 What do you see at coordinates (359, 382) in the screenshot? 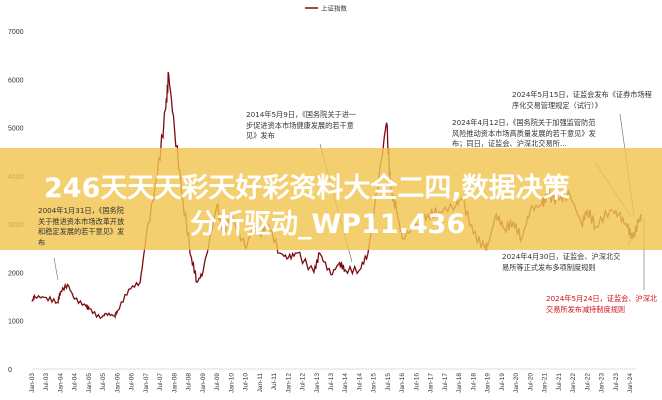
I see `x-tick-label: Jul-14` at bounding box center [359, 382].